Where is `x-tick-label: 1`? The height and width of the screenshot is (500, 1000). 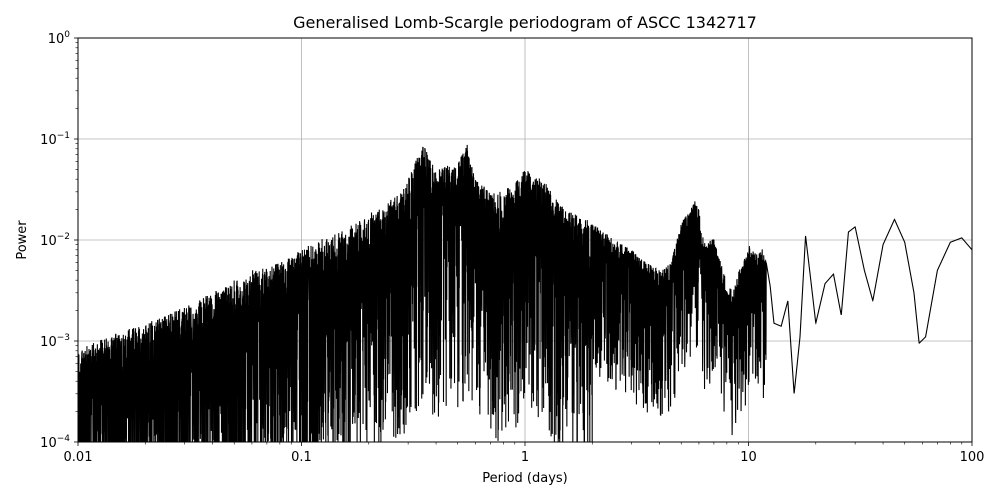
x-tick-label: 1 is located at coordinates (525, 457).